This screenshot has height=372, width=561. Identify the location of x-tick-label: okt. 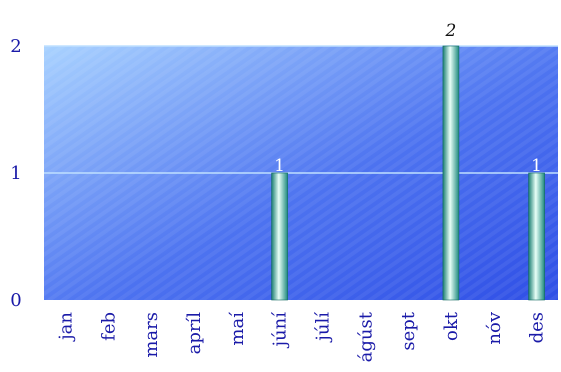
(451, 326).